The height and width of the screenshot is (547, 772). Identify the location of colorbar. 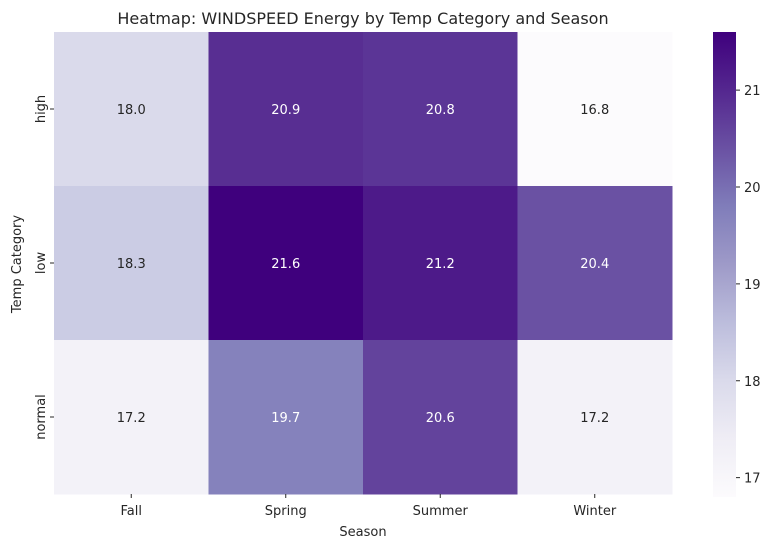
(724, 264).